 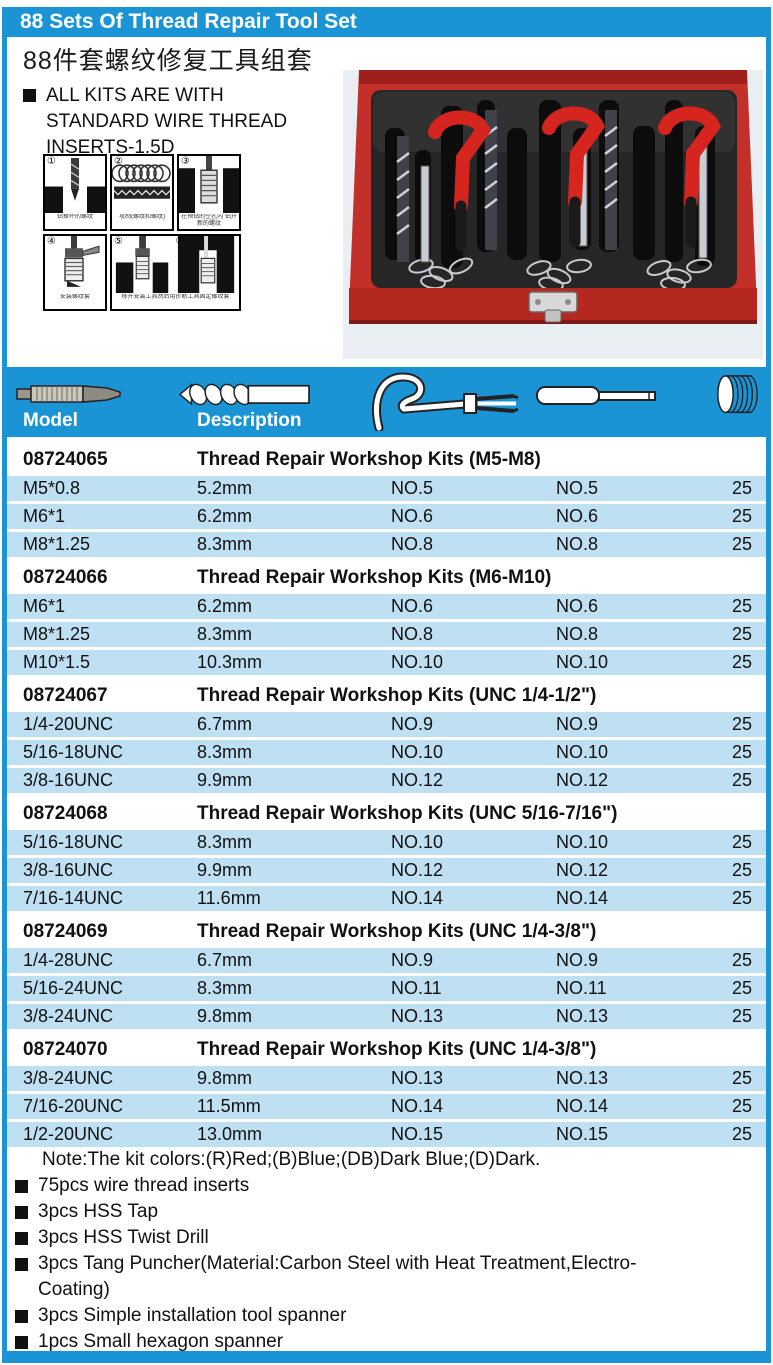 I want to click on cell-drill-size: 6.7mm, so click(x=225, y=960).